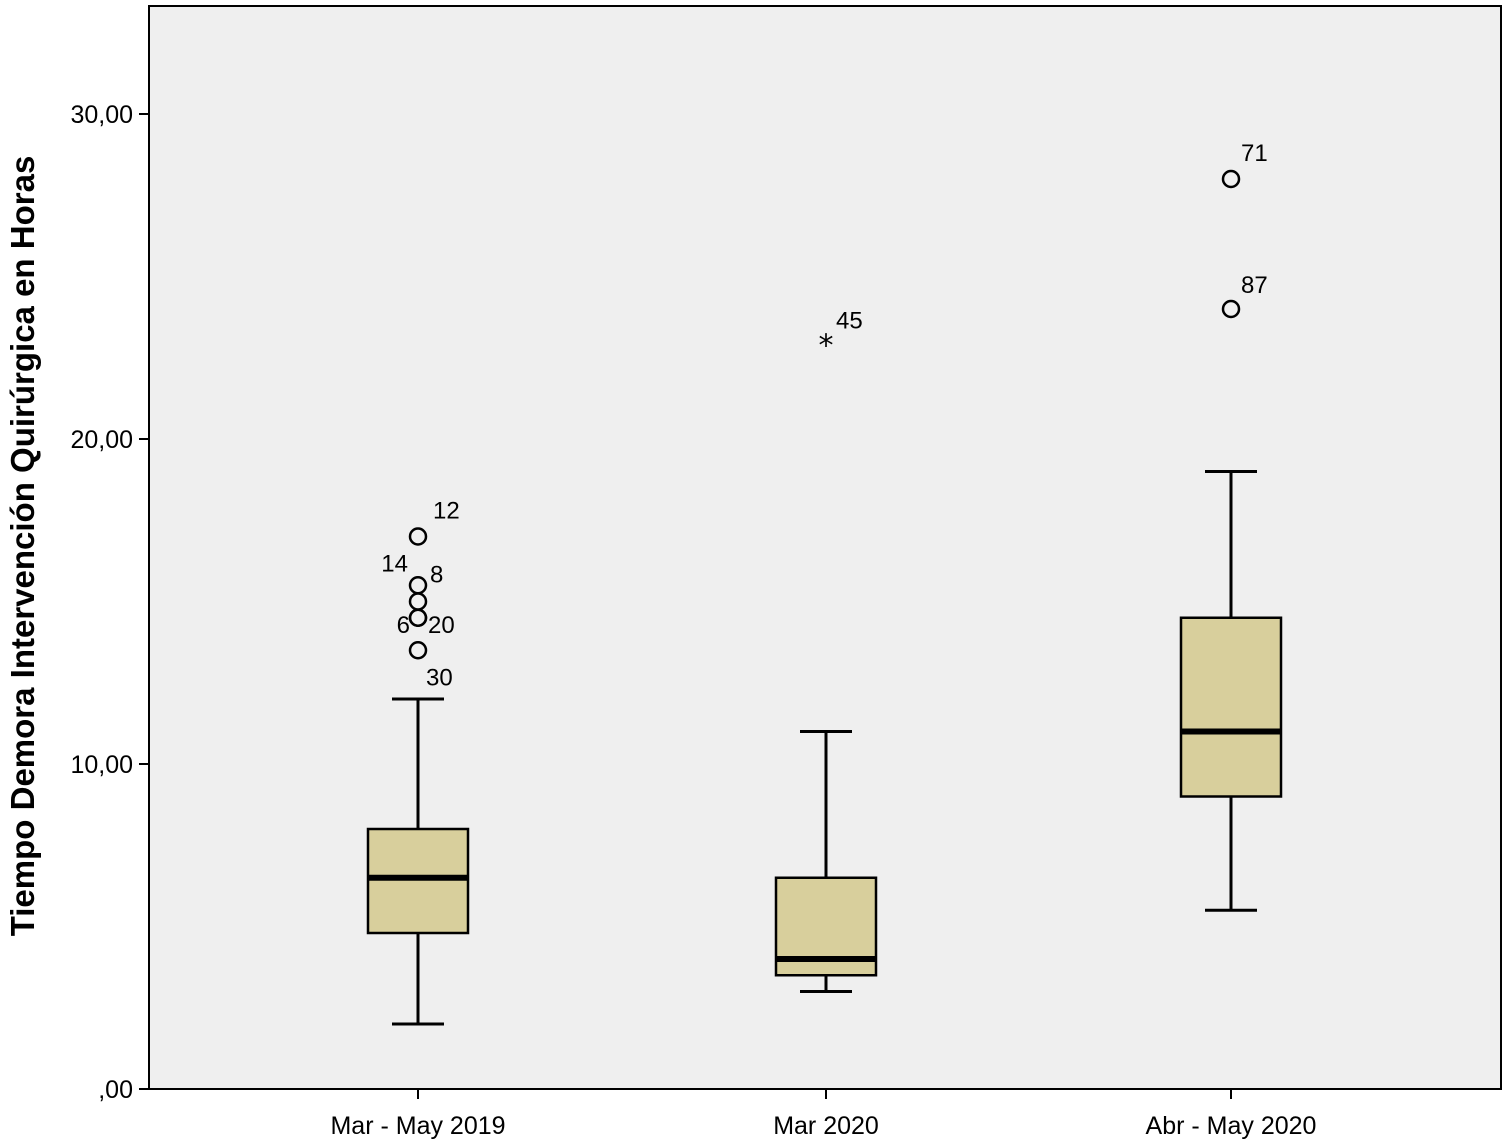 The height and width of the screenshot is (1145, 1508). I want to click on x-category-label: Abr - May 2020, so click(1231, 1126).